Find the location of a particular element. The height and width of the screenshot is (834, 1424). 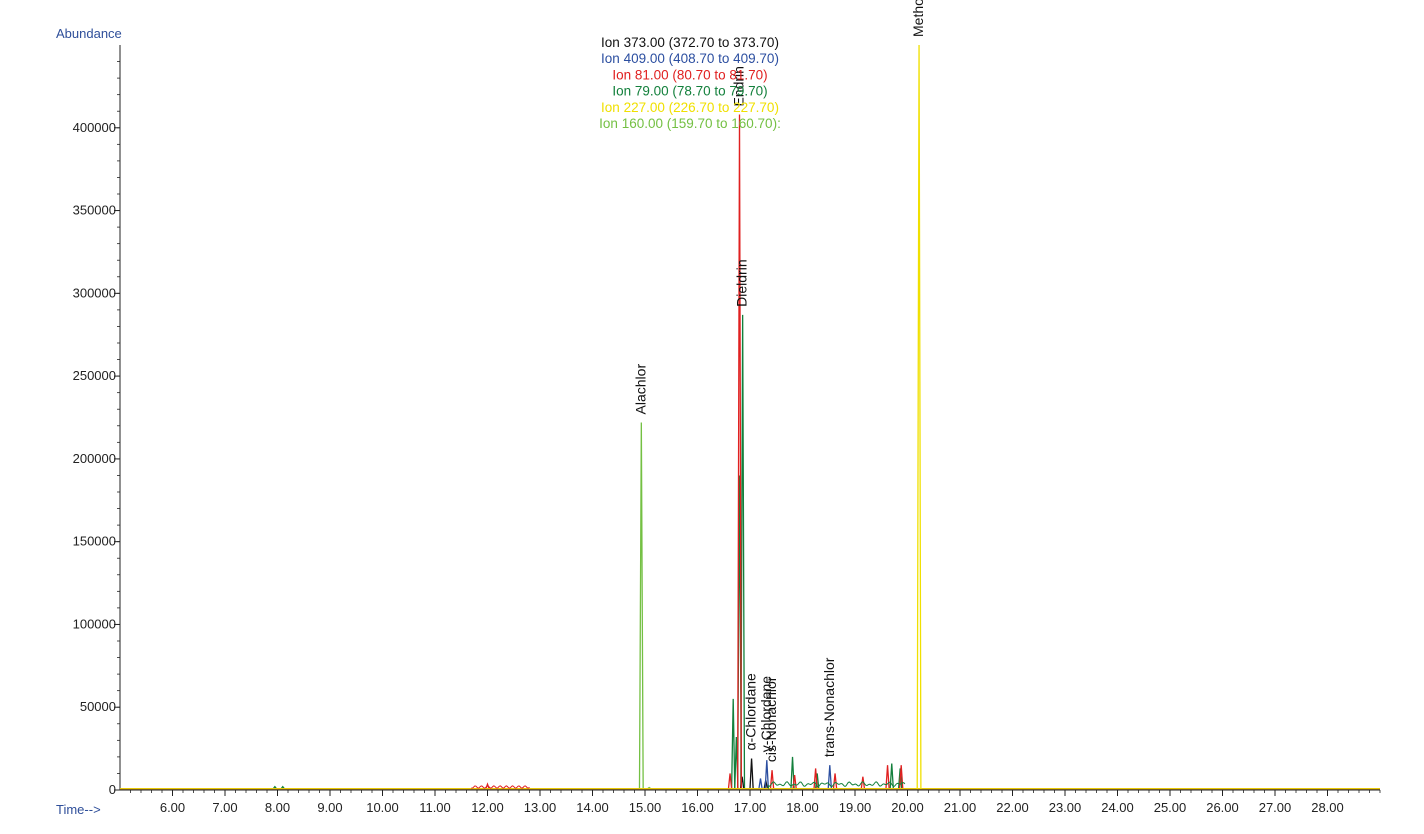

x-tick-label: 22.00 is located at coordinates (1012, 807).